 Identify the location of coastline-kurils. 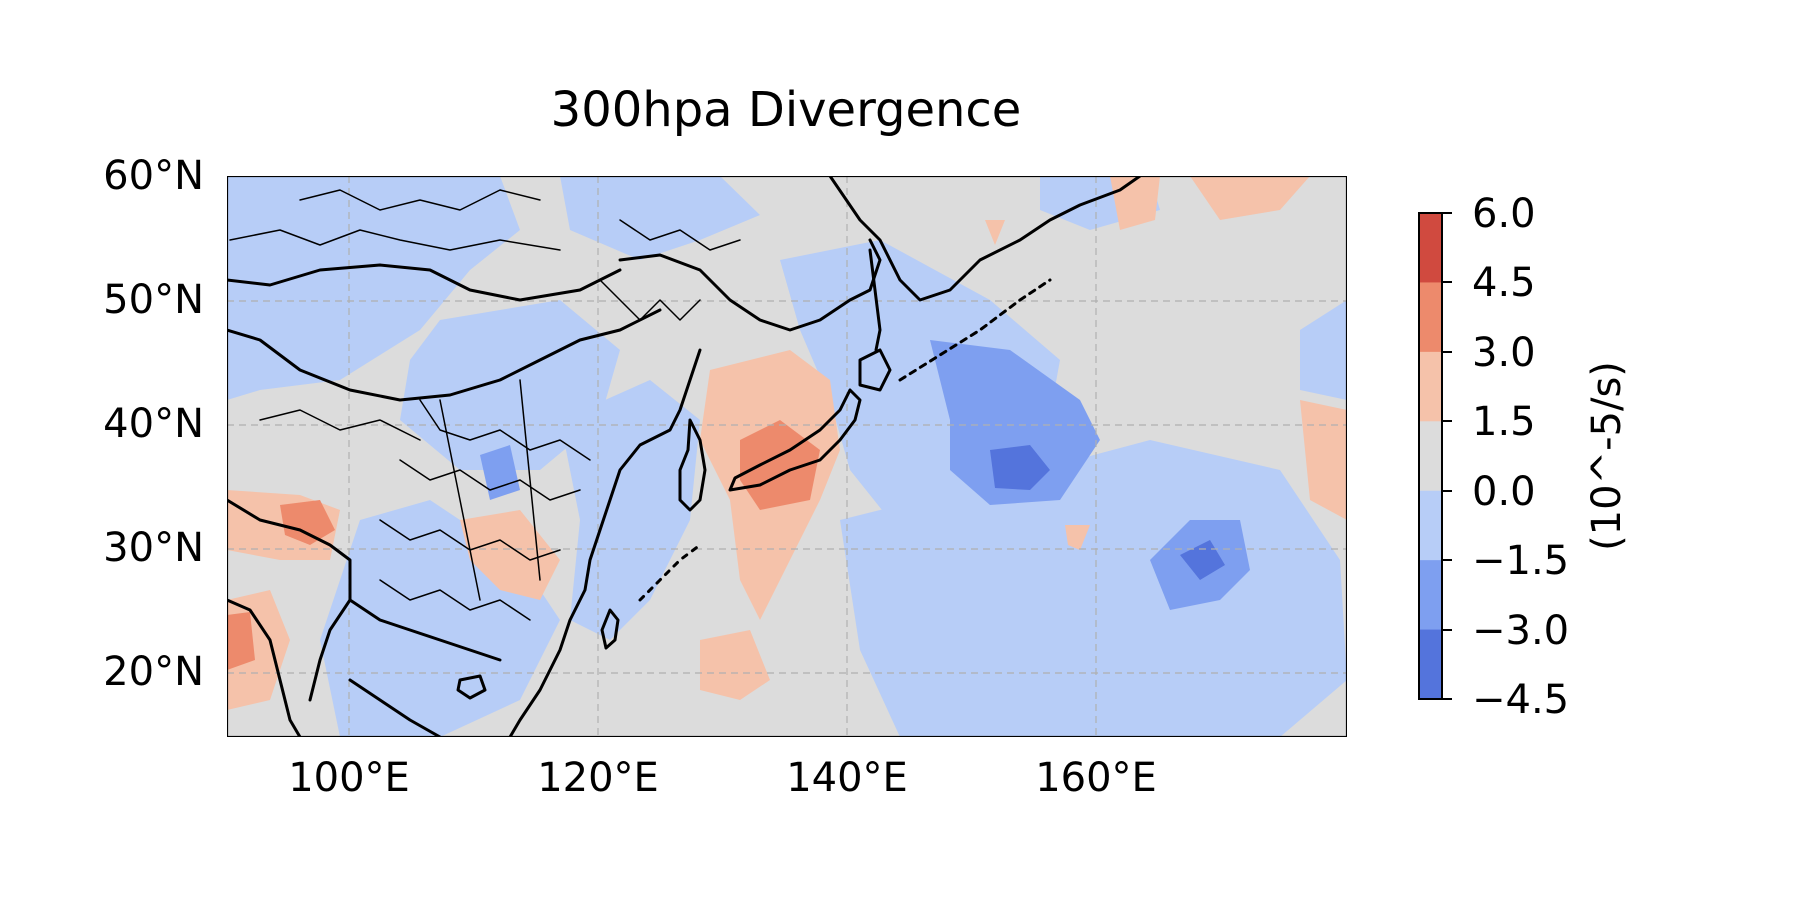
(975, 330).